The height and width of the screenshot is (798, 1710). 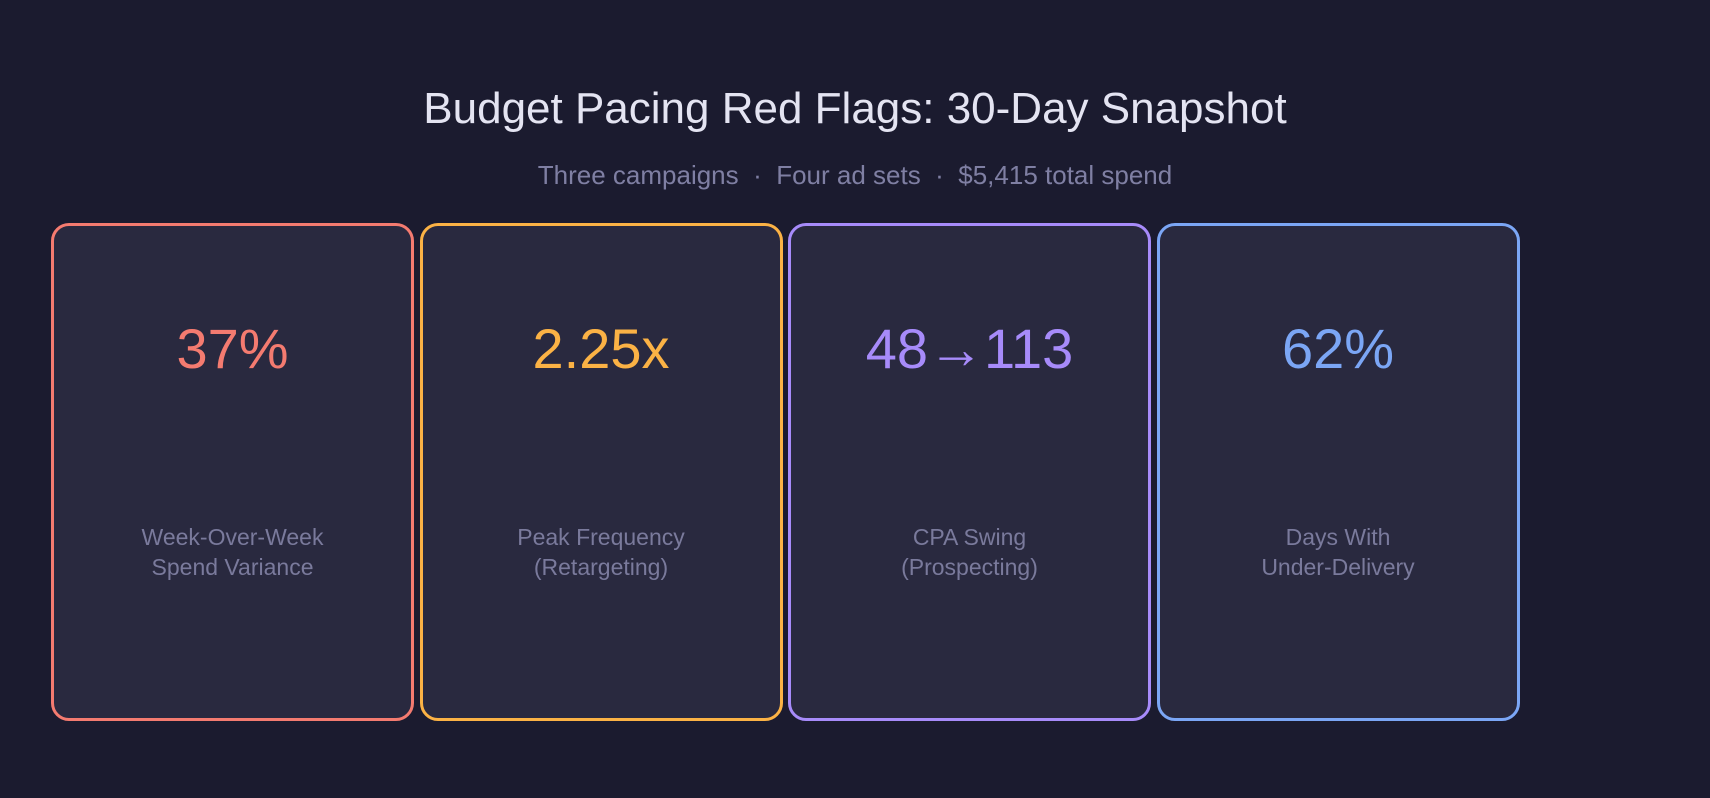 I want to click on kpi-label-line: Days With, so click(x=1338, y=537).